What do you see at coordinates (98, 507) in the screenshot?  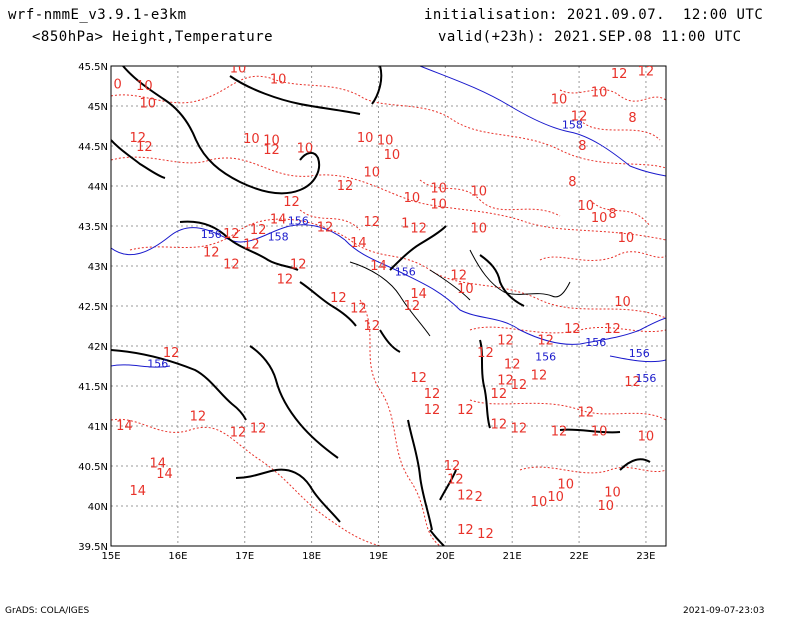 I see `lat-tick-label: 40N` at bounding box center [98, 507].